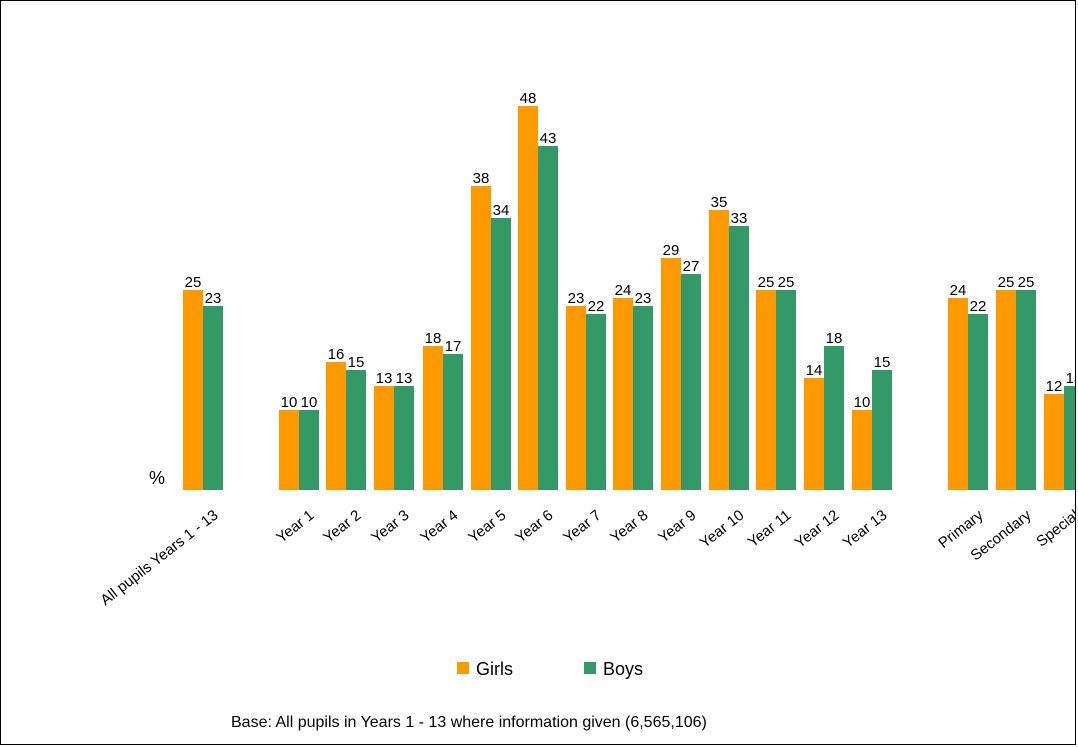 The image size is (1078, 747). Describe the element at coordinates (453, 346) in the screenshot. I see `value-label-boys-year-4: 17` at that location.